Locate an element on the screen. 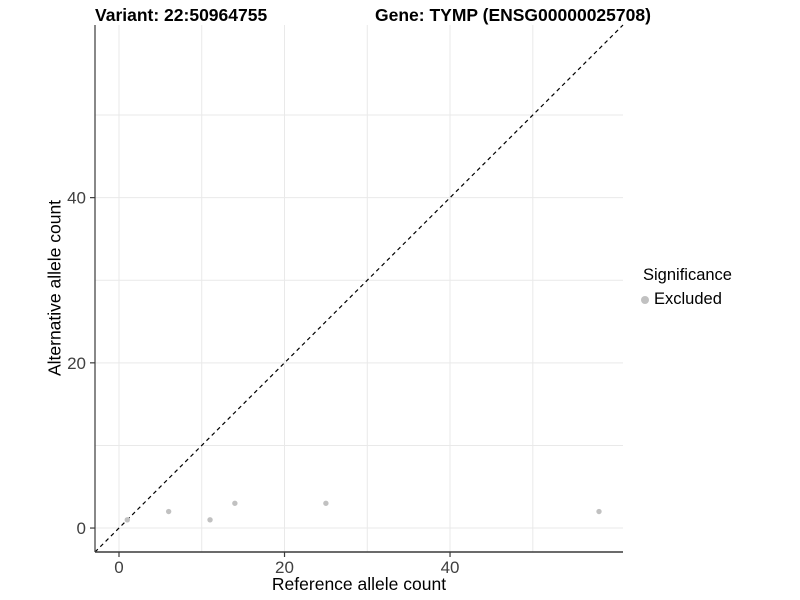 This screenshot has height=600, width=800. legend-item-label: Excluded is located at coordinates (688, 299).